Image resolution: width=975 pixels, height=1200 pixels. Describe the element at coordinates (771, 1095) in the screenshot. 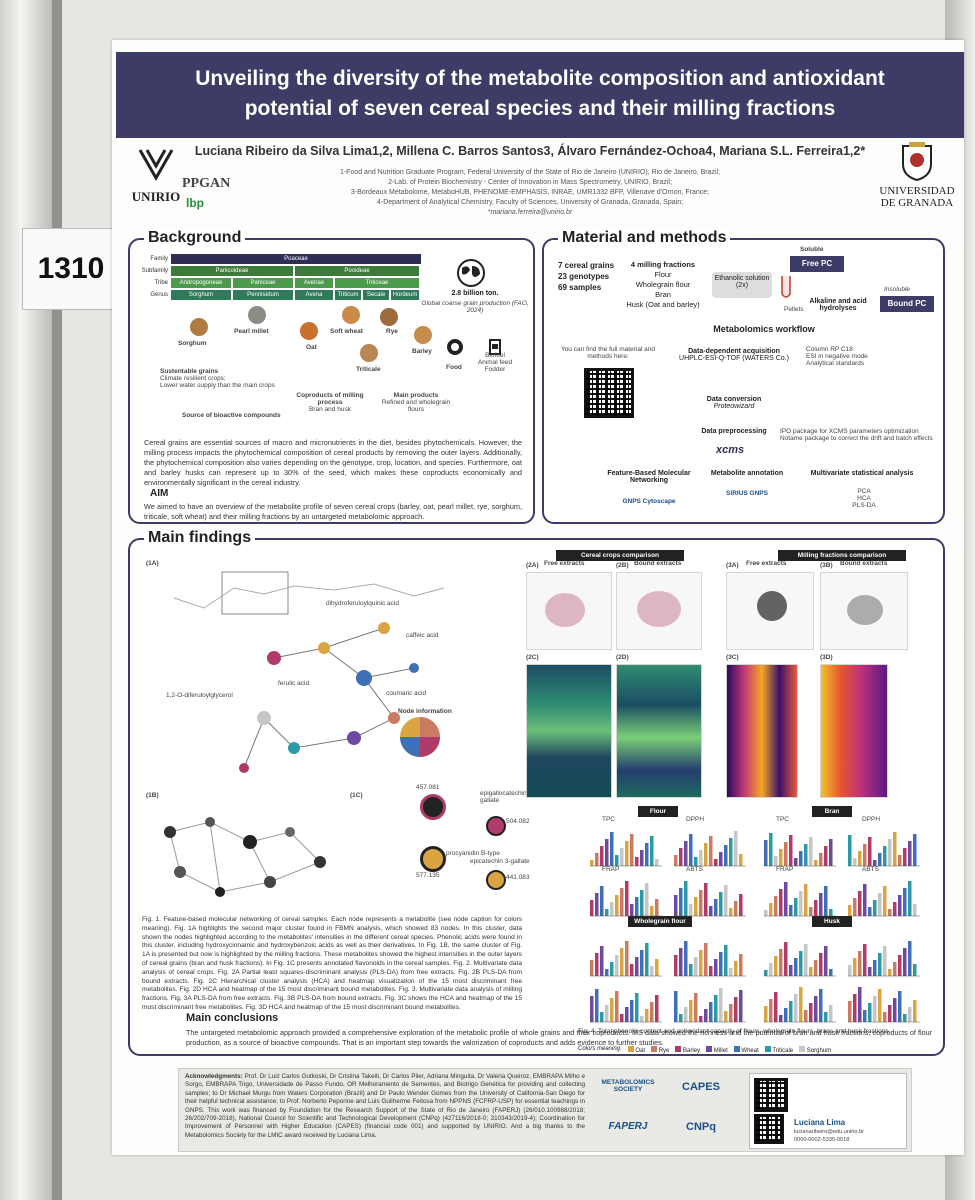

I see `paper-qr-code` at that location.